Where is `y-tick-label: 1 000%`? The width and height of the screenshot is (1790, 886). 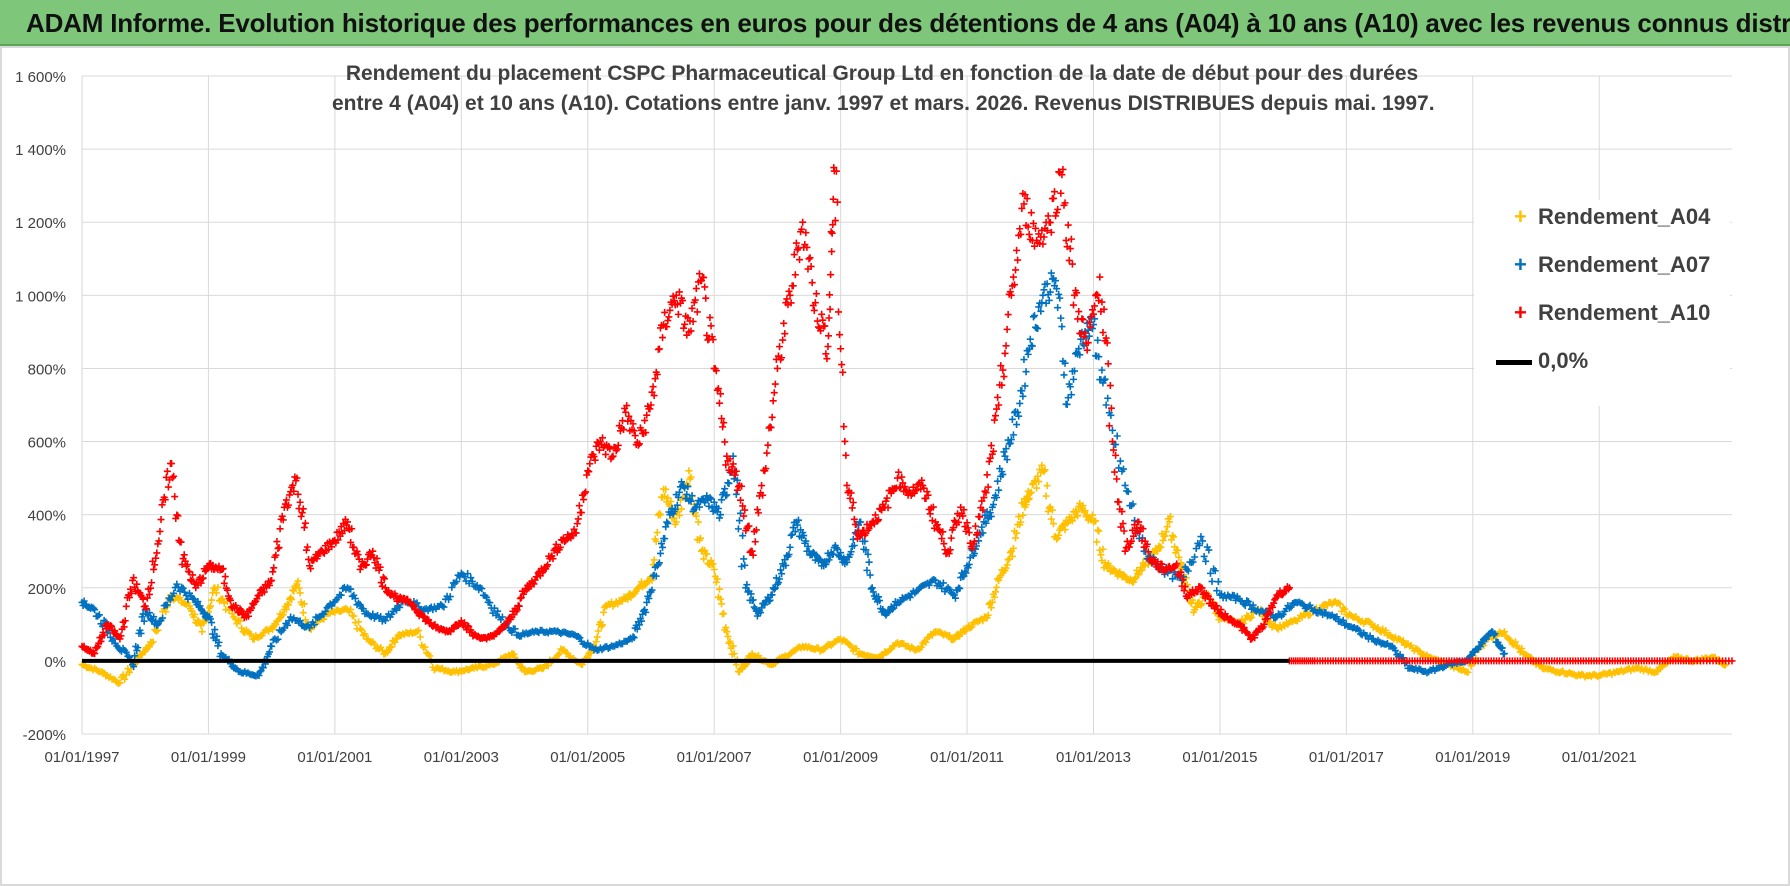 y-tick-label: 1 000% is located at coordinates (40, 296).